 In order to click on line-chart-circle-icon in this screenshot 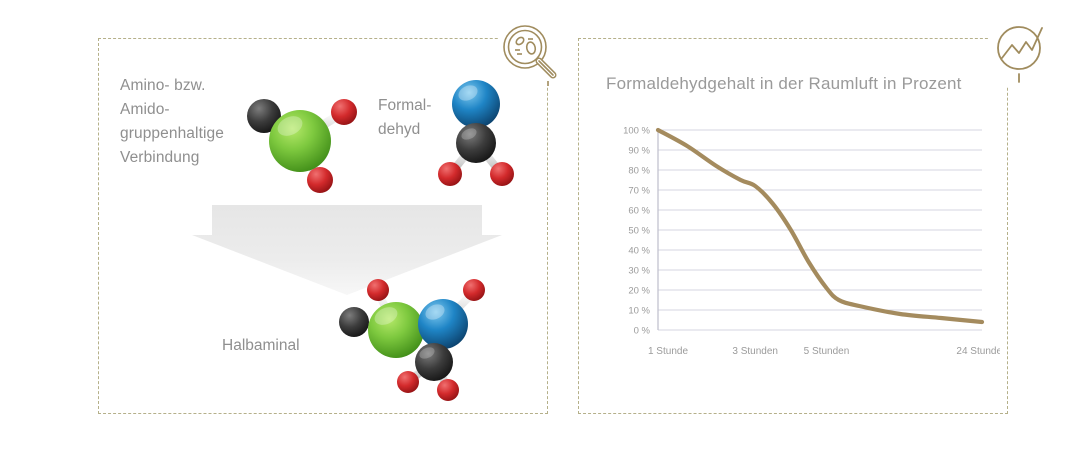, I will do `click(1021, 53)`.